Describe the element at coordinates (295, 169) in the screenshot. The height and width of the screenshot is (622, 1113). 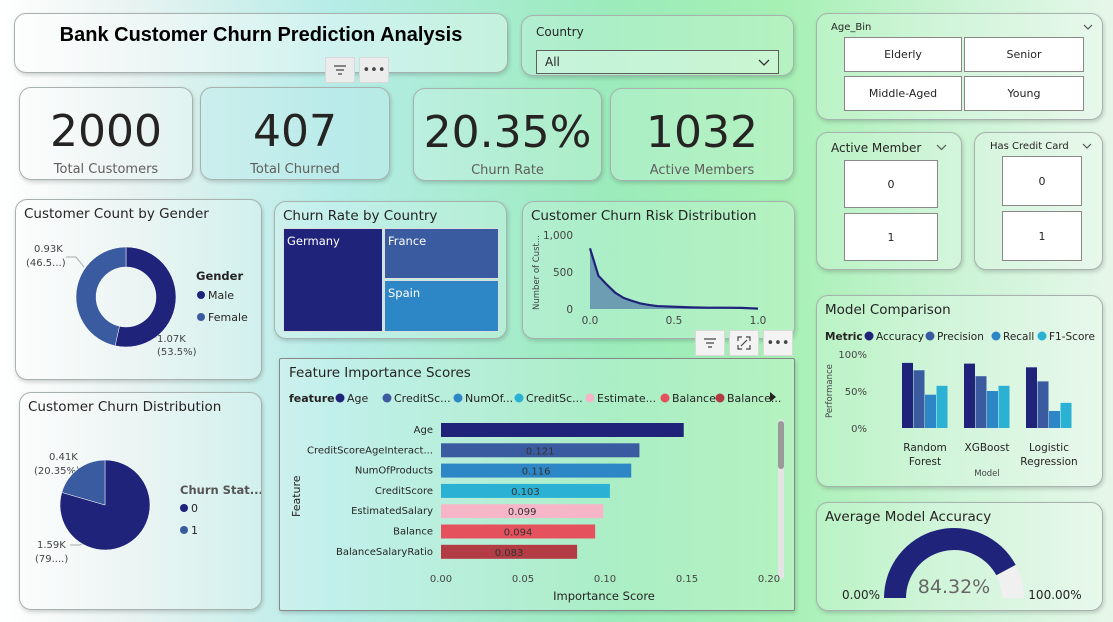
I see `kpi-label: Total Churned` at that location.